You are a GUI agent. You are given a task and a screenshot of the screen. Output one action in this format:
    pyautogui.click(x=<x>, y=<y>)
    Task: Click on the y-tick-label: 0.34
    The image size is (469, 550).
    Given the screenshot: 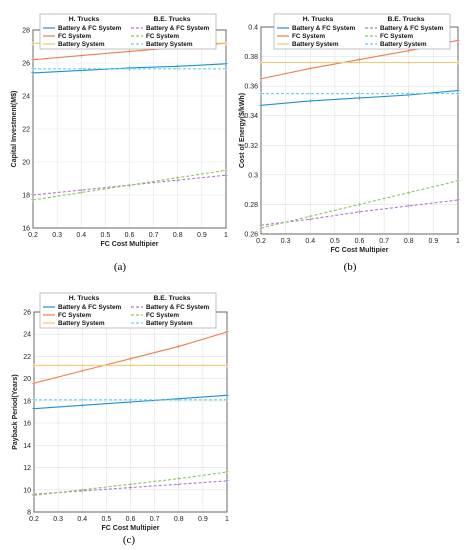 What is the action you would take?
    pyautogui.click(x=251, y=116)
    